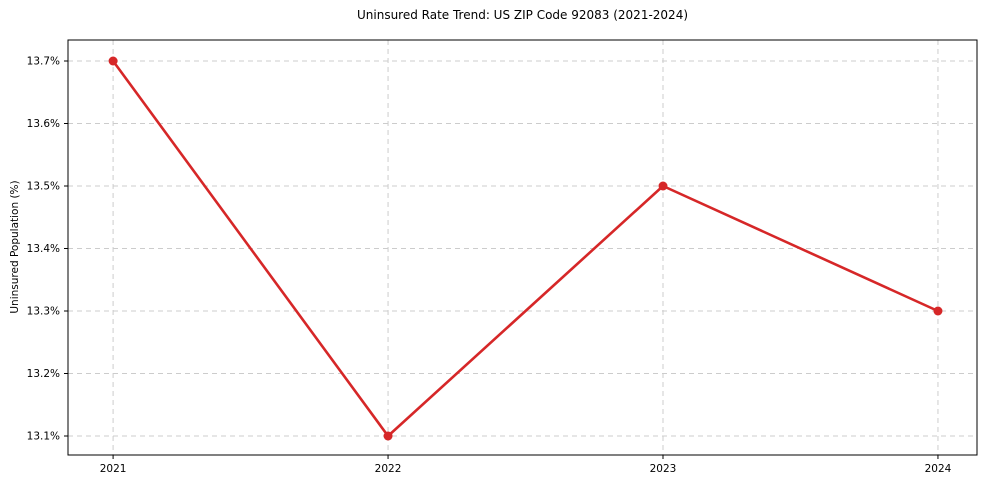 This screenshot has width=989, height=490. Describe the element at coordinates (43, 437) in the screenshot. I see `y-tick-label: 13.1%` at that location.